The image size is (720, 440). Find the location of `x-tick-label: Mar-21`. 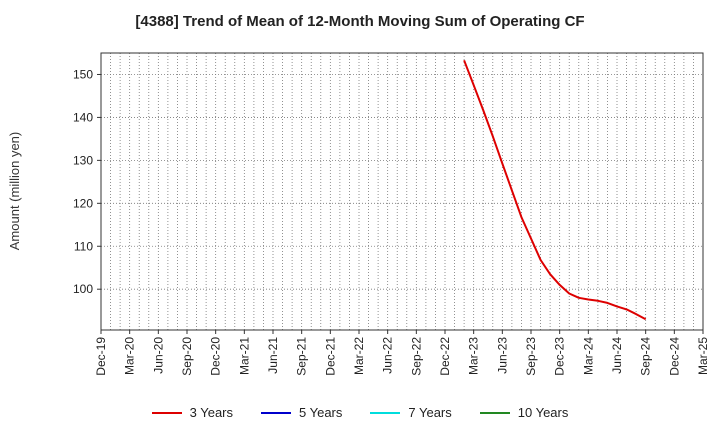

x-tick-label: Mar-21 is located at coordinates (244, 356).